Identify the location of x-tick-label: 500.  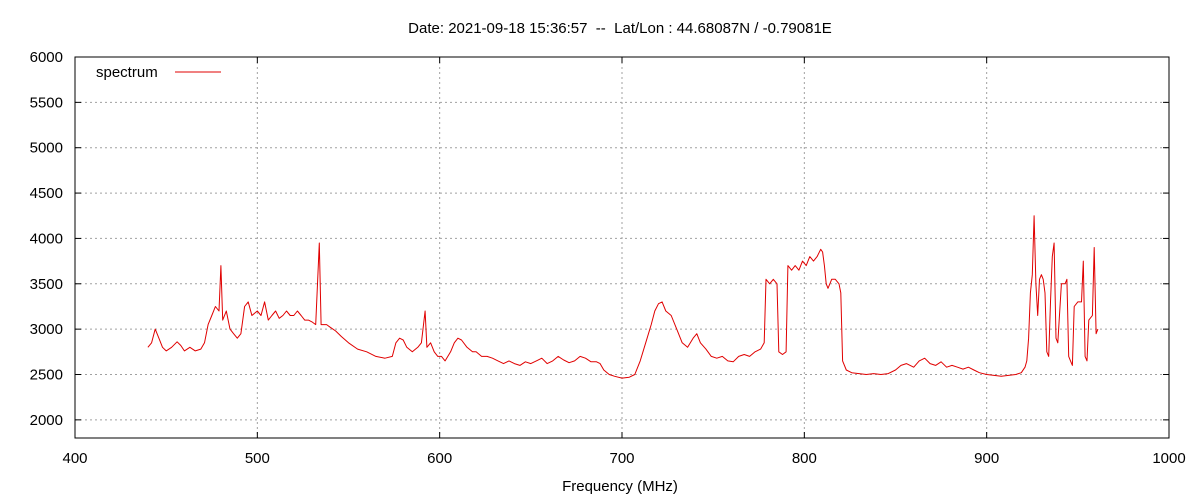
(257, 458).